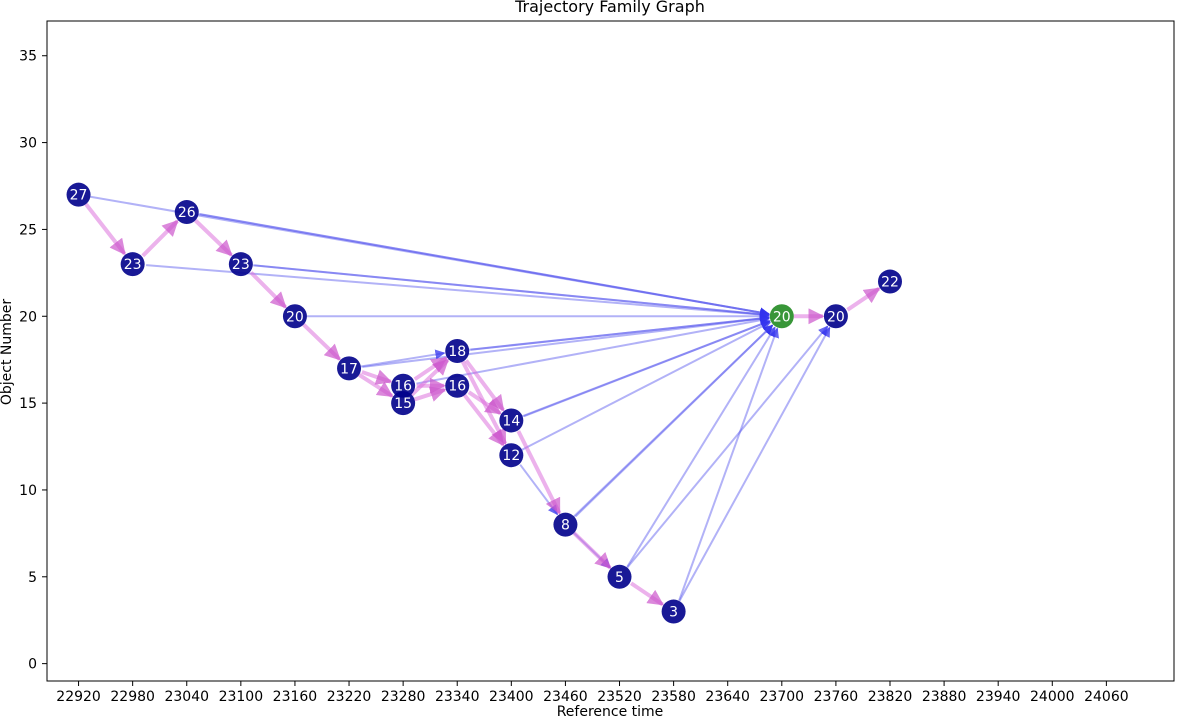 The width and height of the screenshot is (1200, 720). Describe the element at coordinates (673, 697) in the screenshot. I see `x-tick-label: 23580` at that location.